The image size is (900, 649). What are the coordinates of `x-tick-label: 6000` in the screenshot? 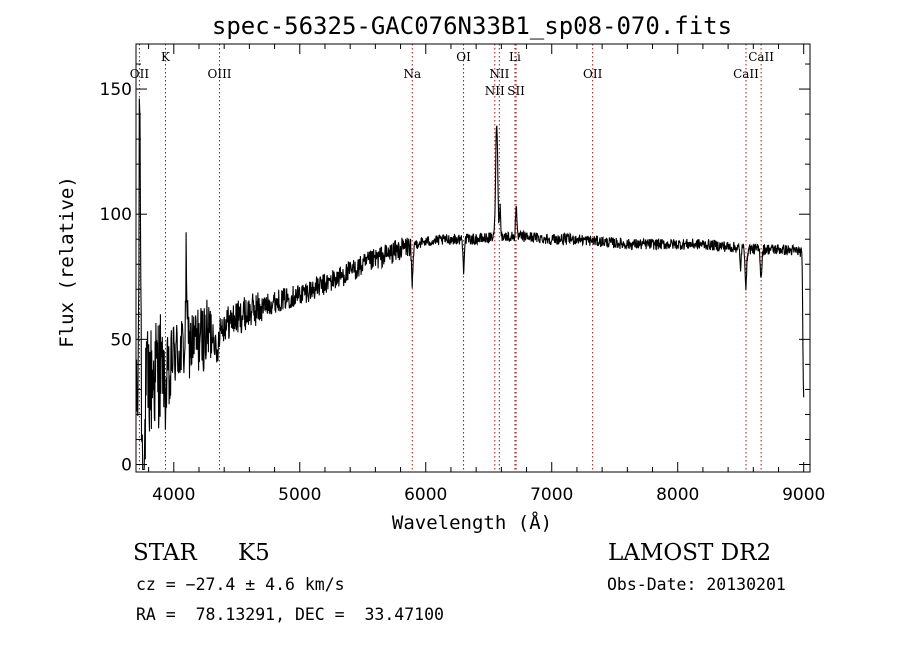 It's located at (425, 495).